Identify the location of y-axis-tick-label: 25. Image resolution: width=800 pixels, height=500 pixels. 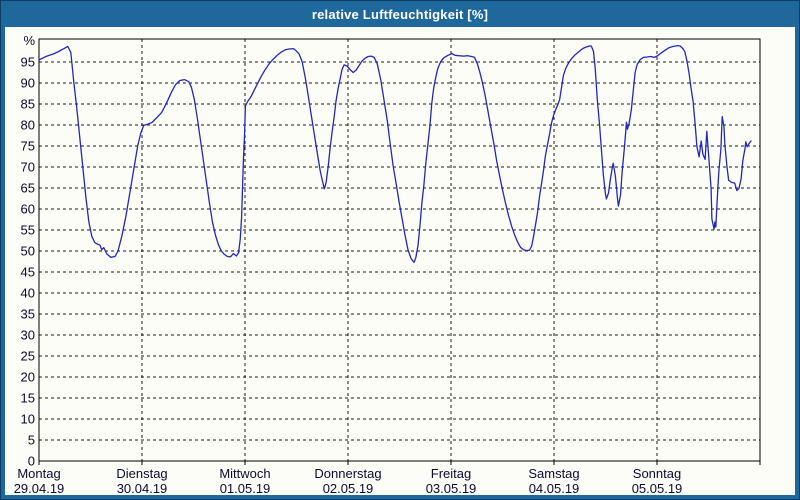
(28, 356).